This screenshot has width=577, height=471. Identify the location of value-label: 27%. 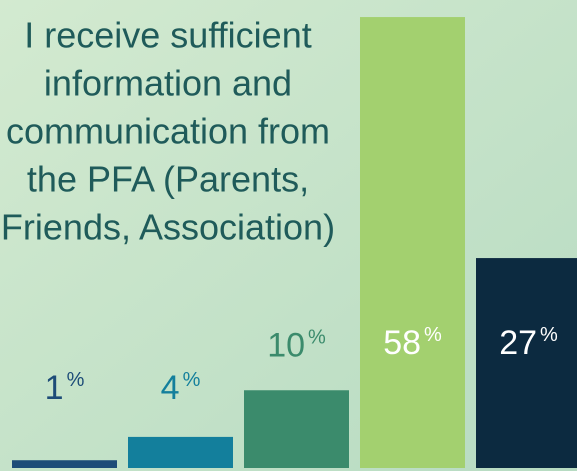
(528, 343).